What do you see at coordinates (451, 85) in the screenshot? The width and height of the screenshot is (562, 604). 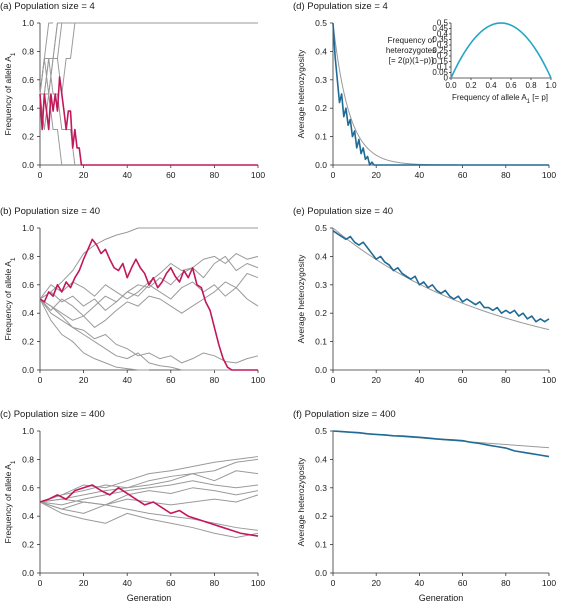 I see `inset-x-tick-label: 0.0` at bounding box center [451, 85].